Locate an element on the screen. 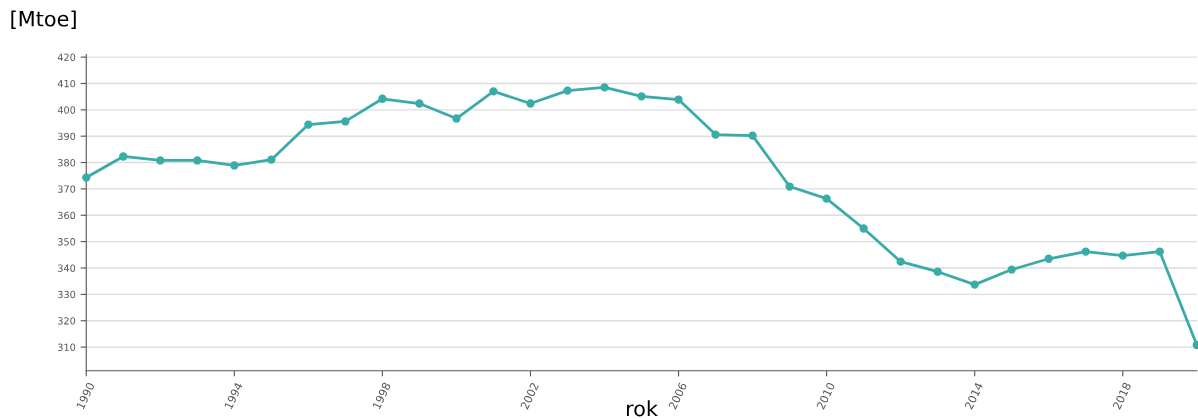  x-axis-title: rok is located at coordinates (642, 408).